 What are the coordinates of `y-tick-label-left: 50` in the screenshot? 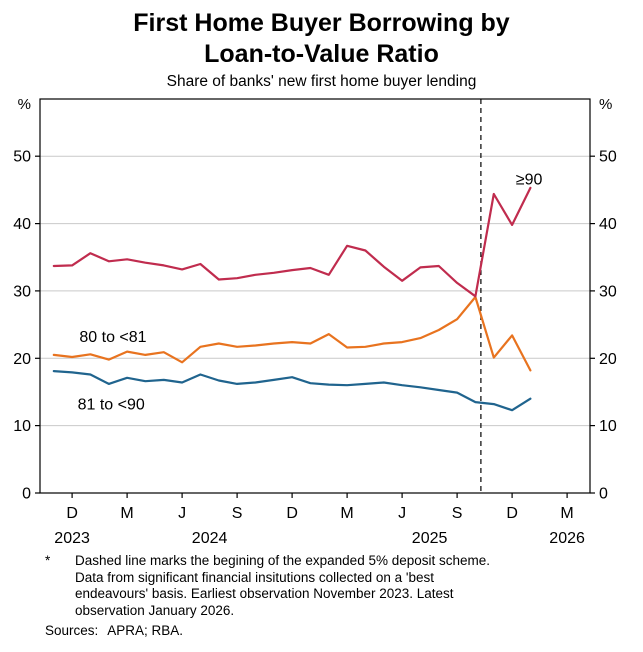 It's located at (22, 157).